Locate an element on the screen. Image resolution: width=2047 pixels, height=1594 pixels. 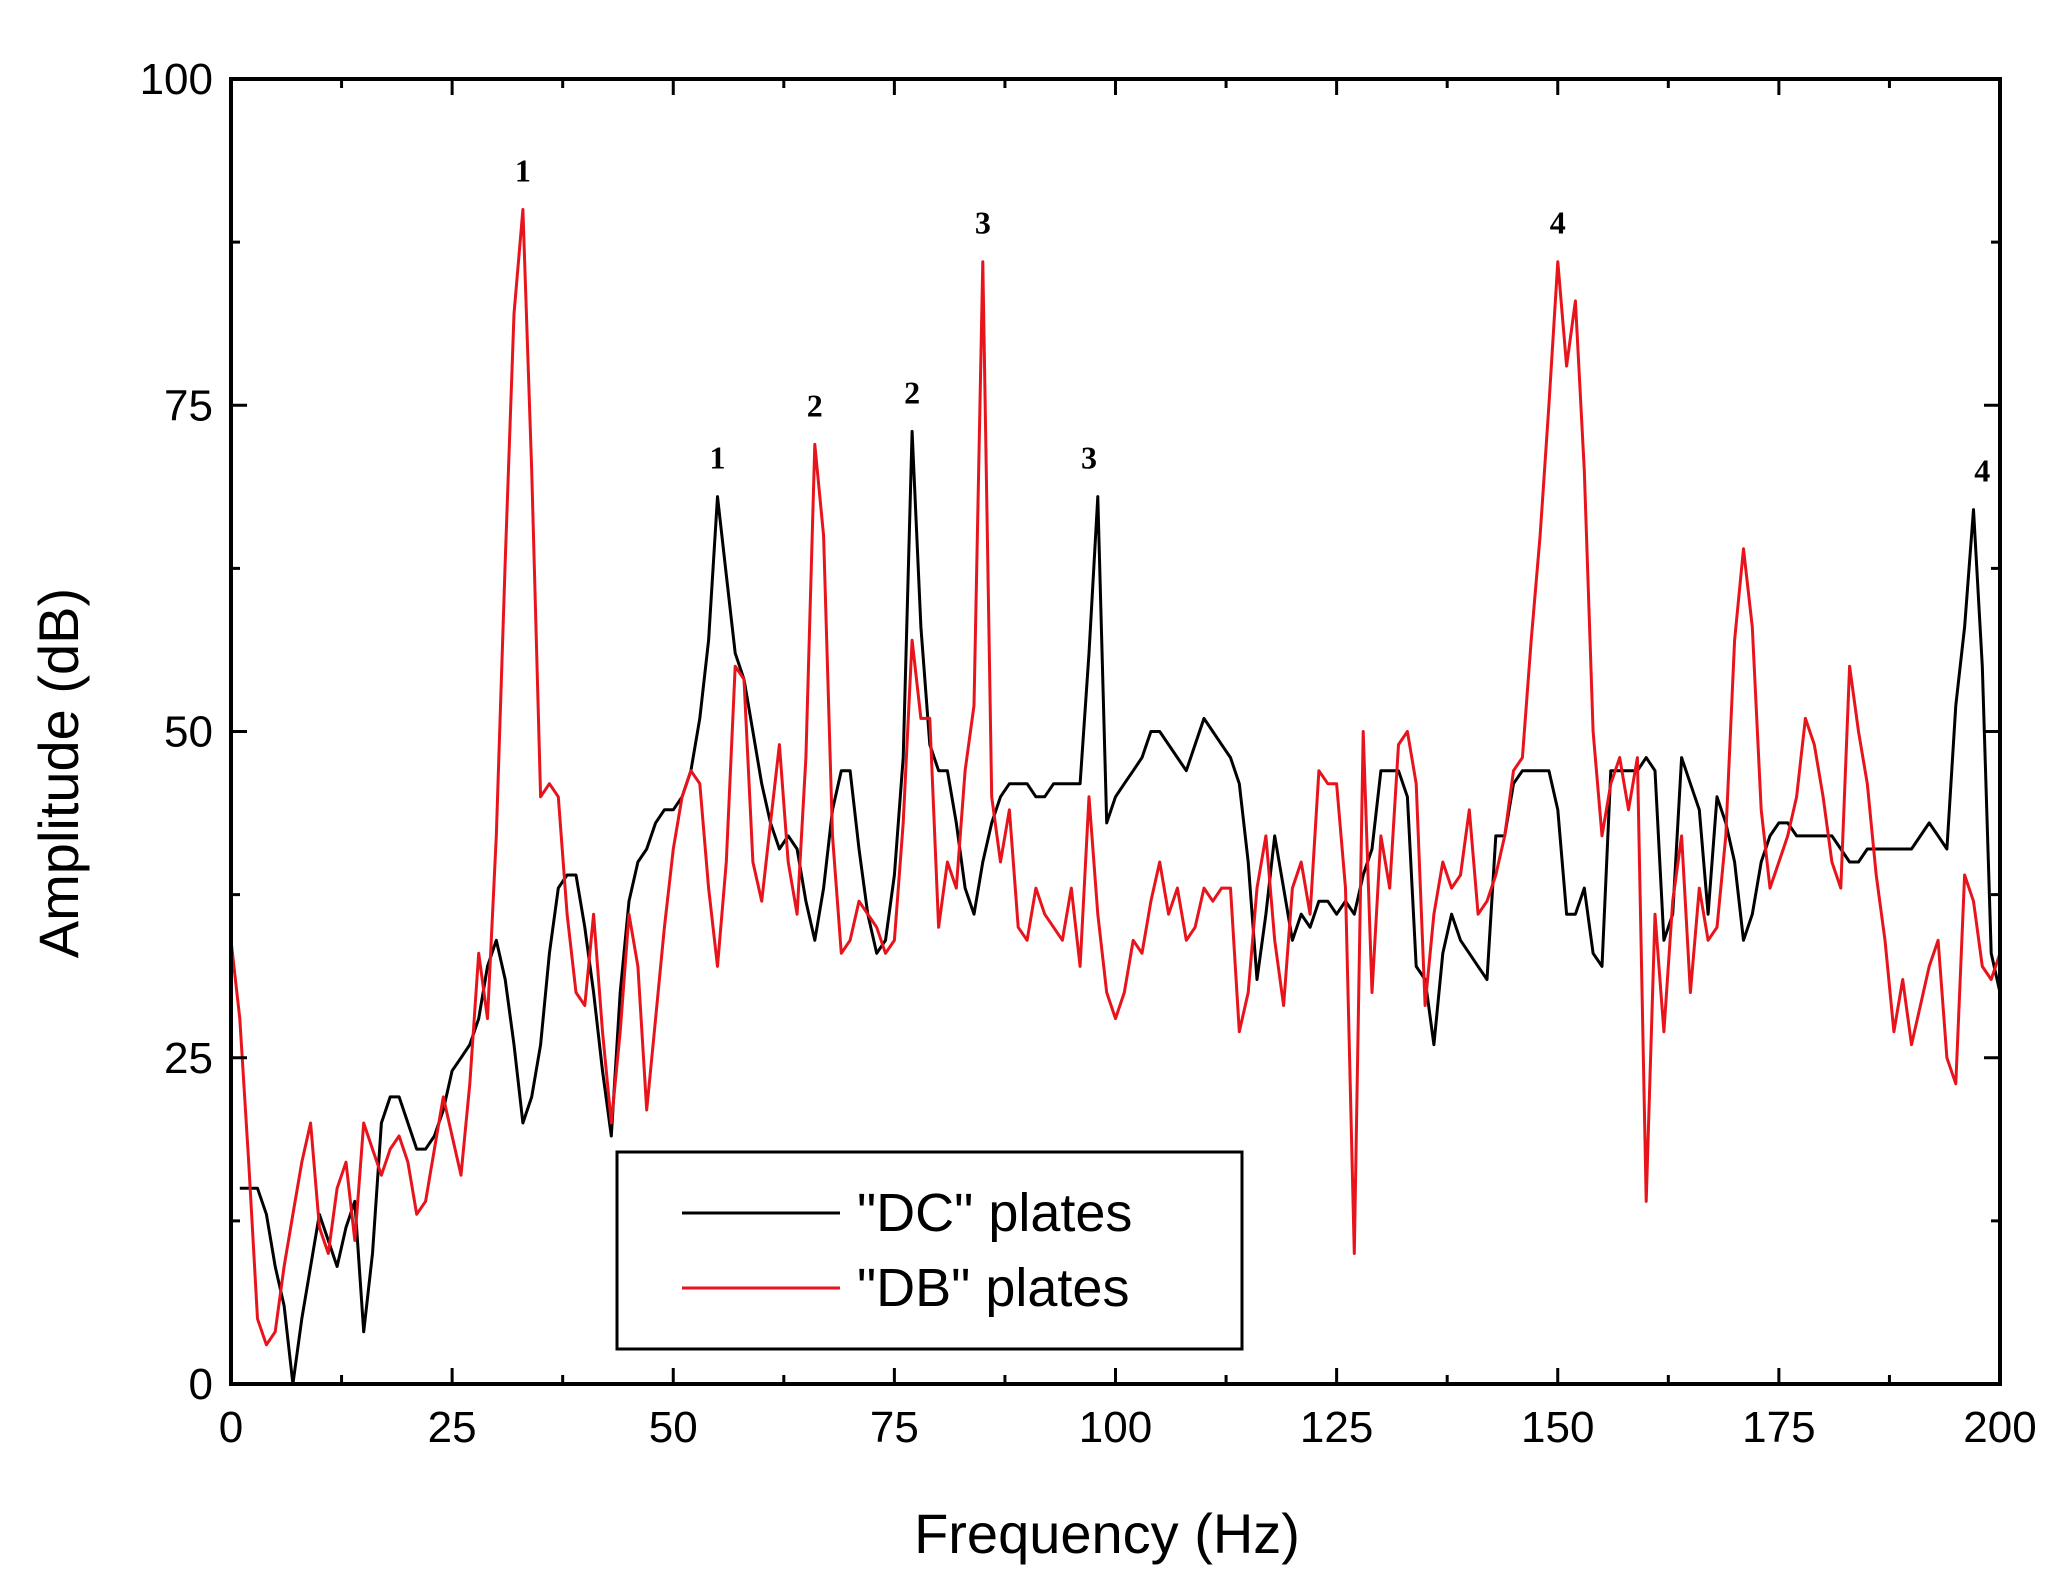
legend-label-db: "DB" plates is located at coordinates (993, 1288).